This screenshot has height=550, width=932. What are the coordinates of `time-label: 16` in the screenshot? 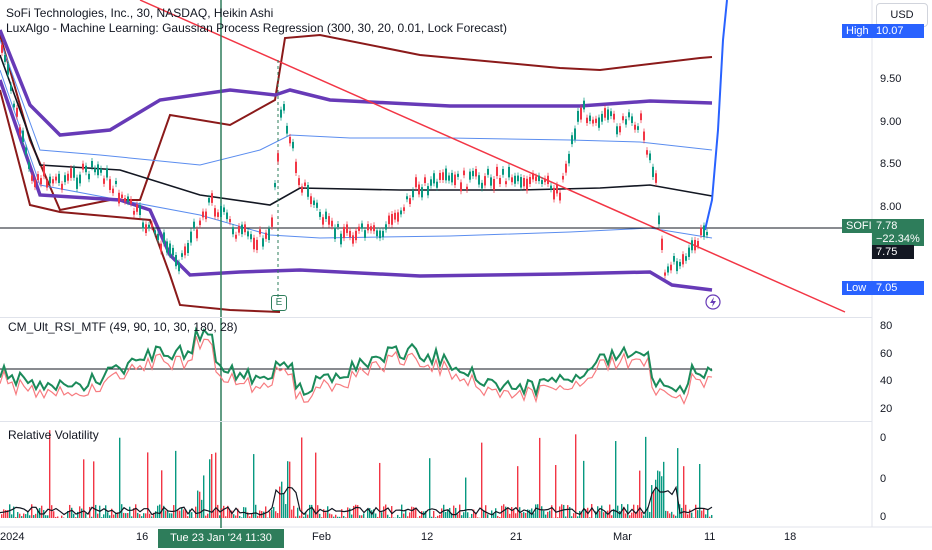 It's located at (142, 537).